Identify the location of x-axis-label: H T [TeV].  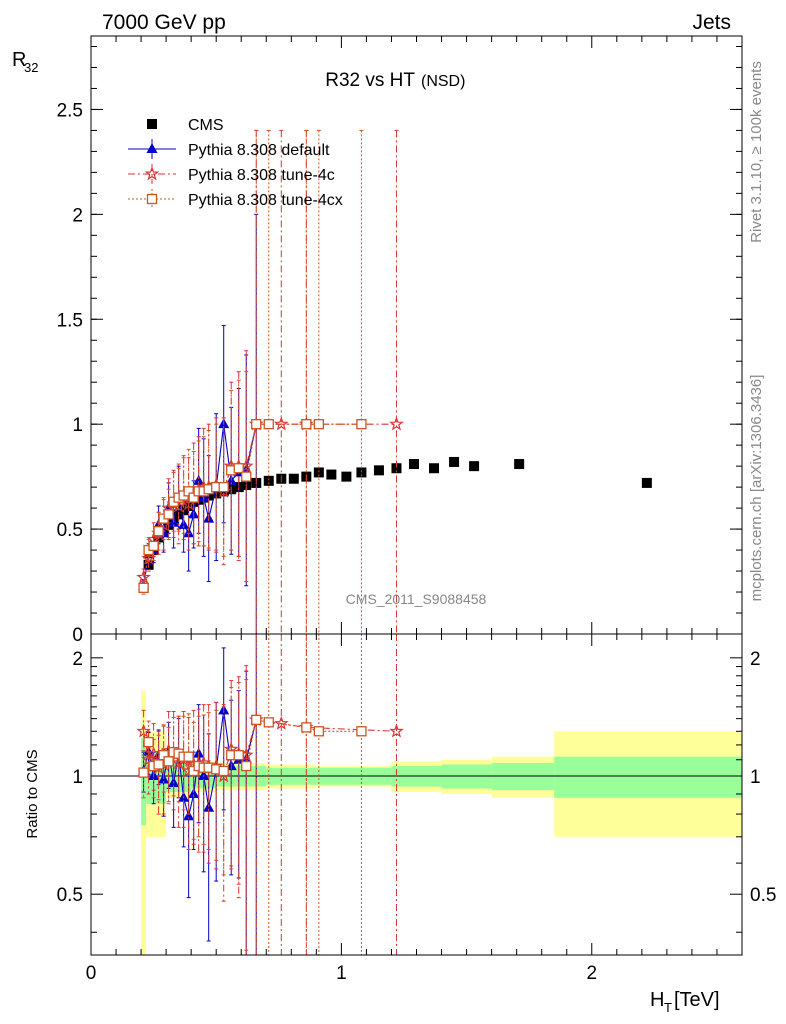
(685, 1002).